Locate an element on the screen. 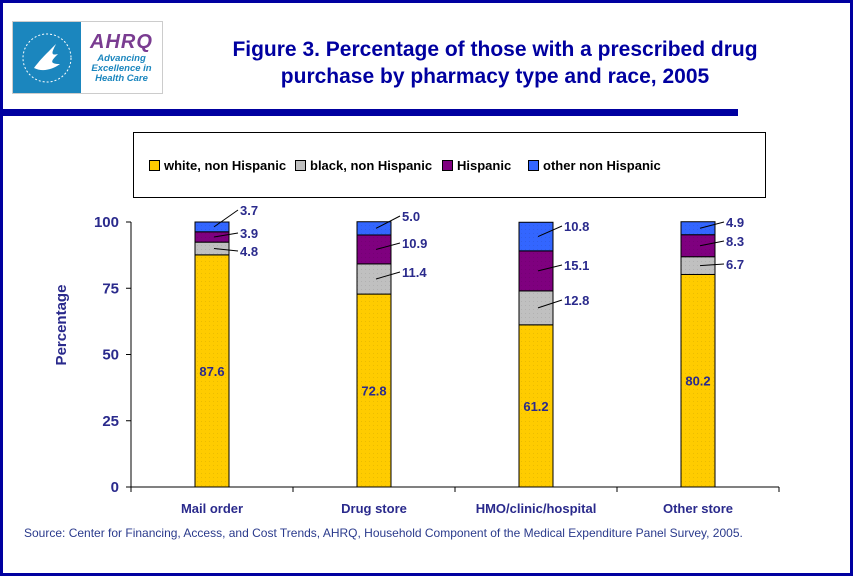 The height and width of the screenshot is (576, 853). legend-item-black: black, non Hispanic is located at coordinates (363, 165).